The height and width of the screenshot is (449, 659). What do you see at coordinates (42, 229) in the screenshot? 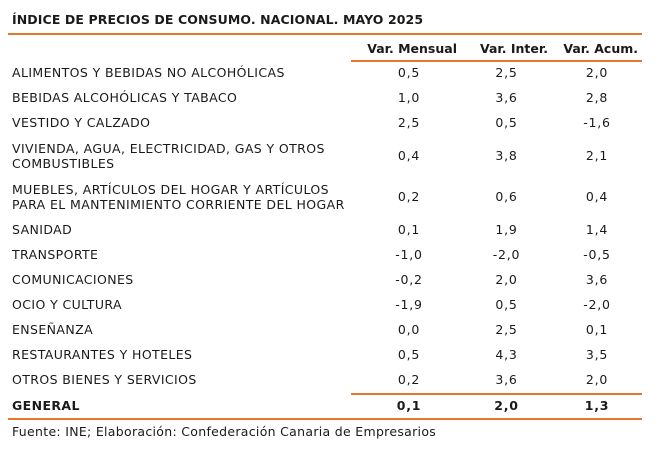
I see `row-label: SANIDAD` at bounding box center [42, 229].